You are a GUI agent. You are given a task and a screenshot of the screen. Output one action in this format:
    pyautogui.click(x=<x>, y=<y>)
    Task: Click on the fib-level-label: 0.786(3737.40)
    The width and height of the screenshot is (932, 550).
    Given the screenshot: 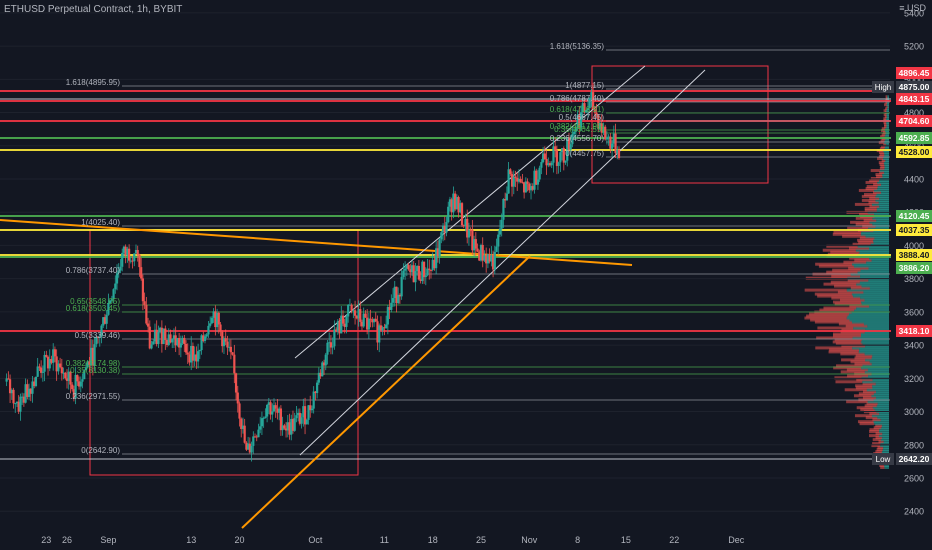 What is the action you would take?
    pyautogui.click(x=93, y=270)
    